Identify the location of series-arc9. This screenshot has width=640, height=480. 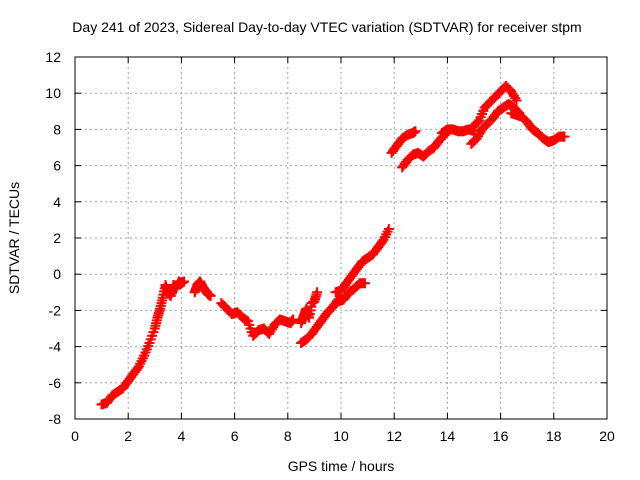
(423, 151).